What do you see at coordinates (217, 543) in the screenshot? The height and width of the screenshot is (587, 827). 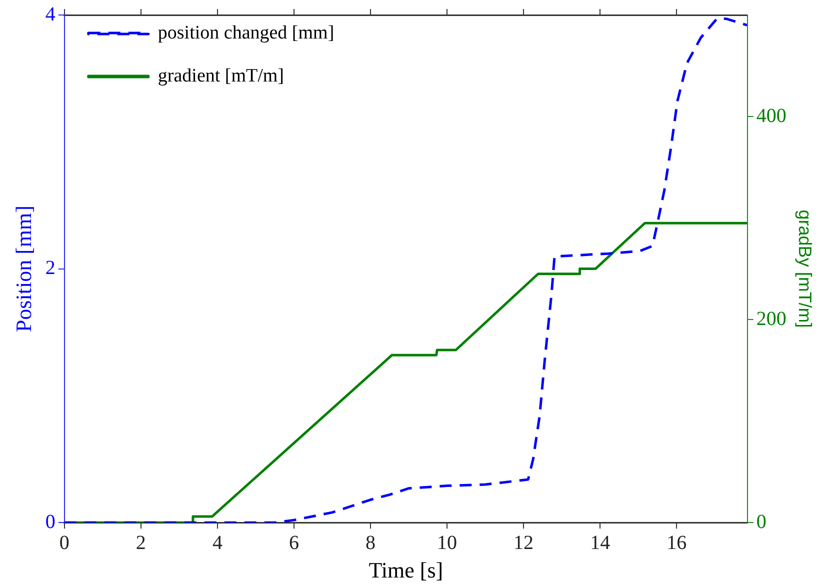 I see `x-tick-label: 4` at bounding box center [217, 543].